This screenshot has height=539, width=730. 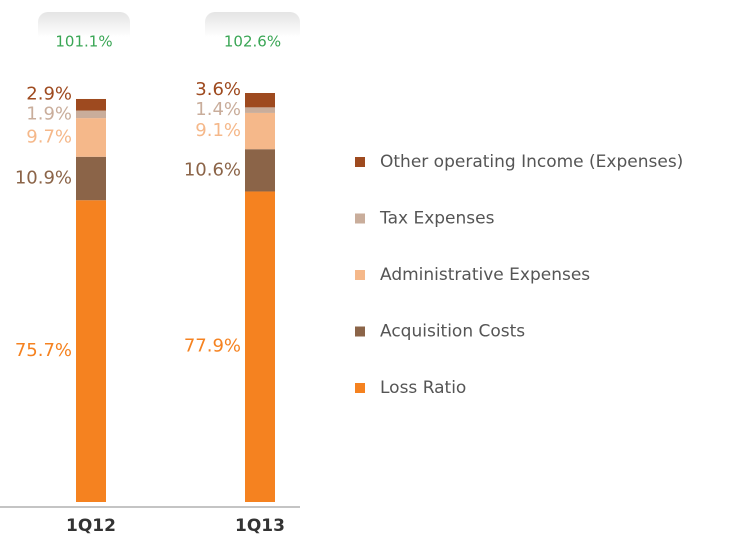 I want to click on value-label: 9.7%, so click(x=49, y=136).